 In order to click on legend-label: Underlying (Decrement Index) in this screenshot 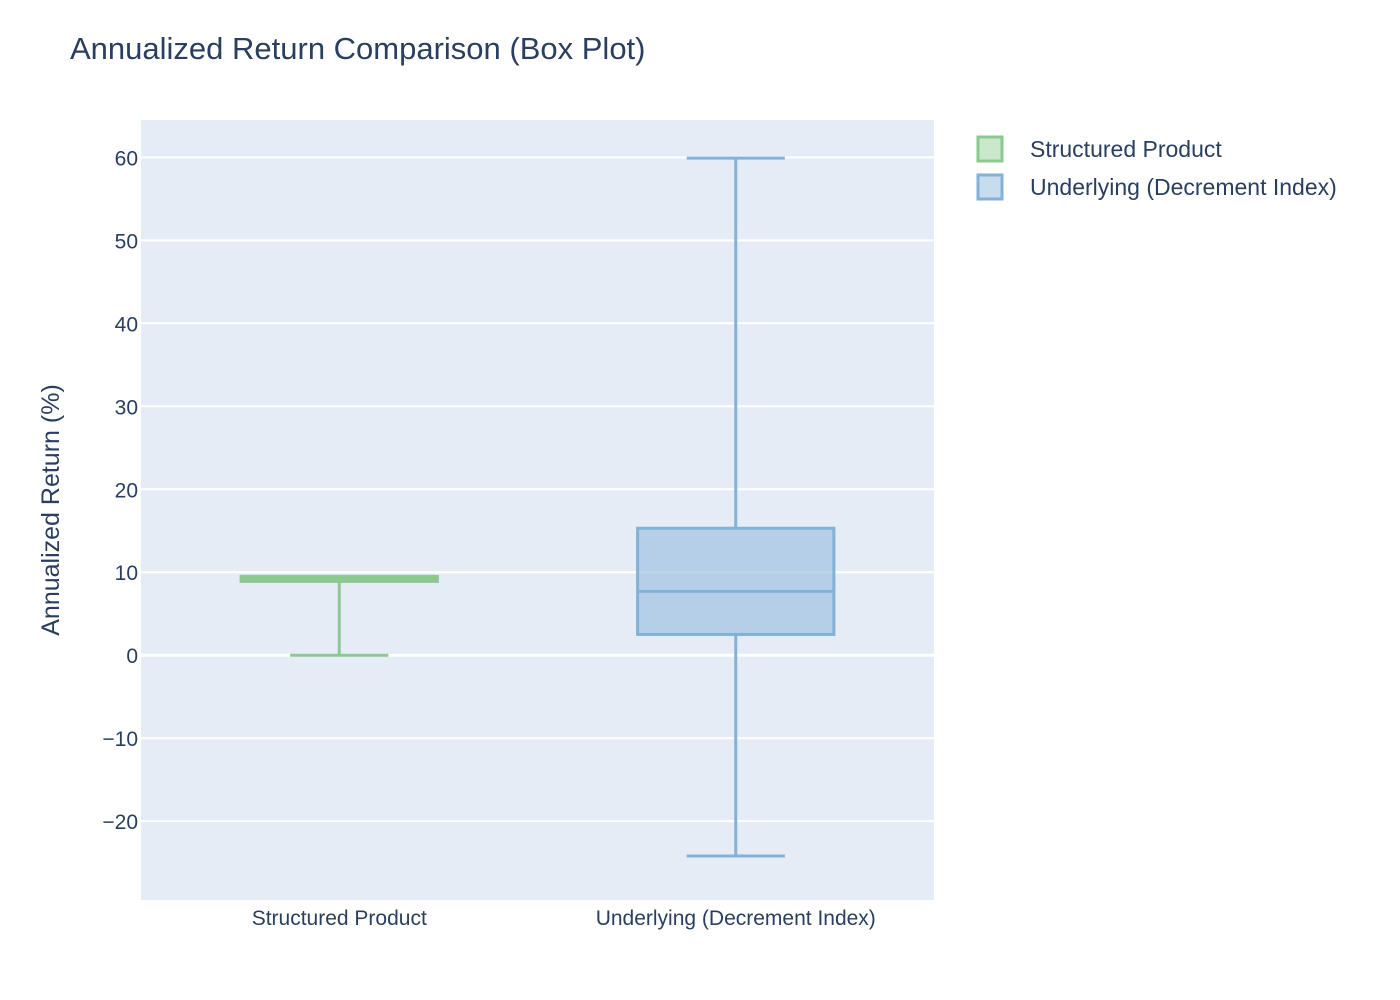, I will do `click(1183, 187)`.